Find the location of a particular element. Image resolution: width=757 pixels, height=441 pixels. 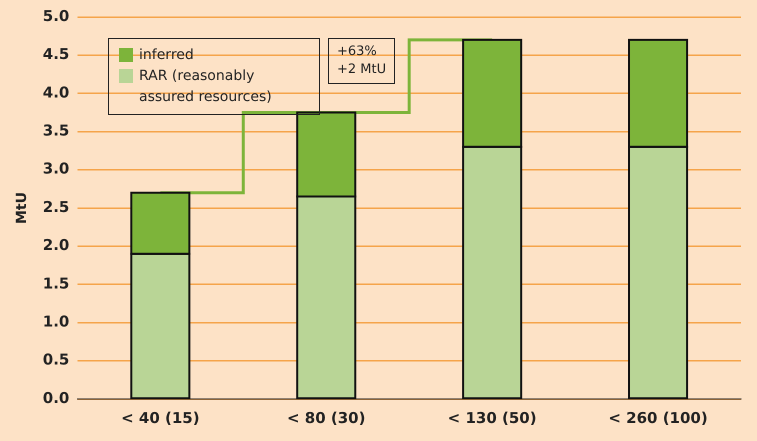

y-tick-label: 4.0 is located at coordinates (56, 92).